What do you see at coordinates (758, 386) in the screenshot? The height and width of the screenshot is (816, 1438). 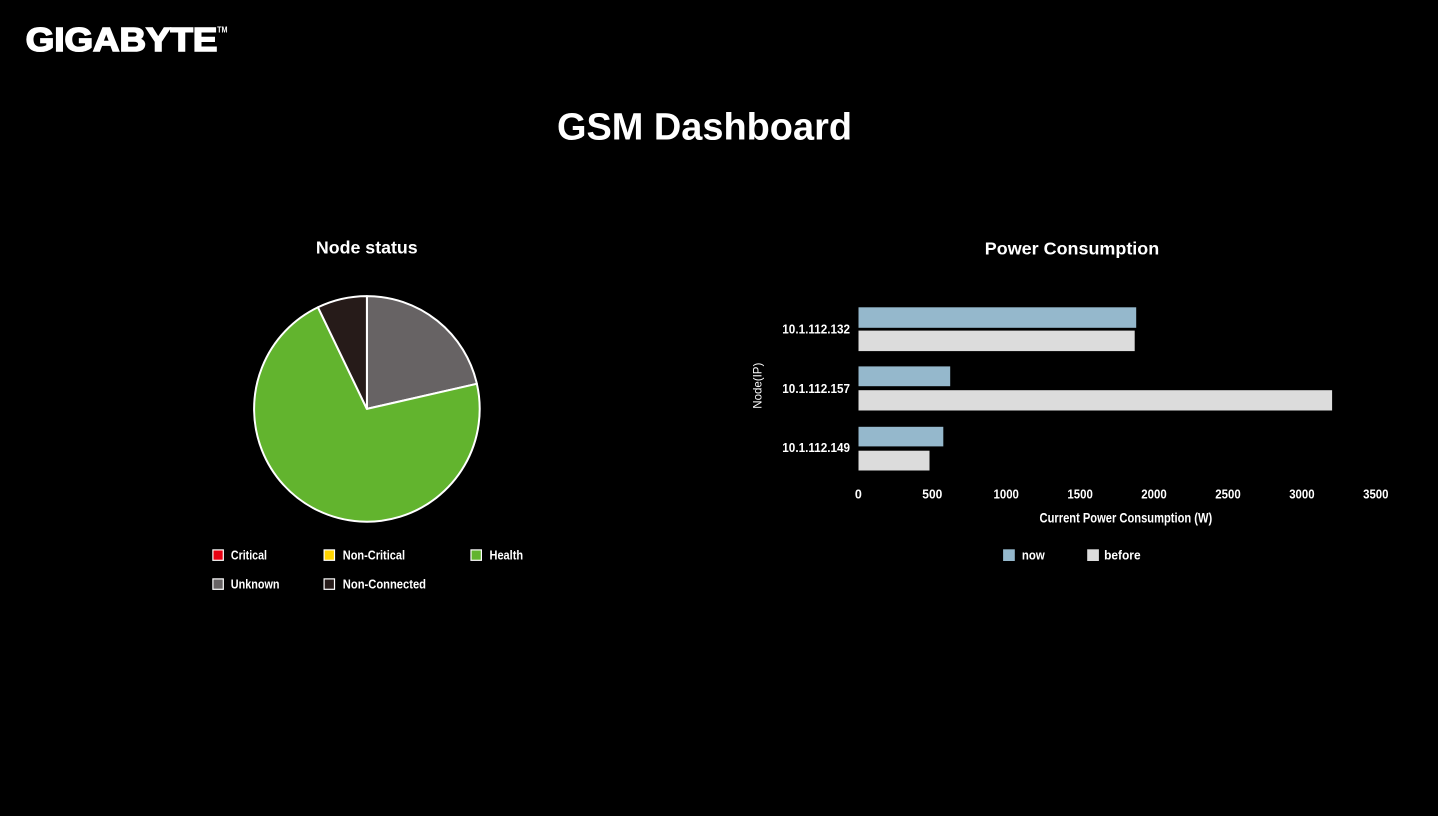 I see `svg-text: Node(IP)` at bounding box center [758, 386].